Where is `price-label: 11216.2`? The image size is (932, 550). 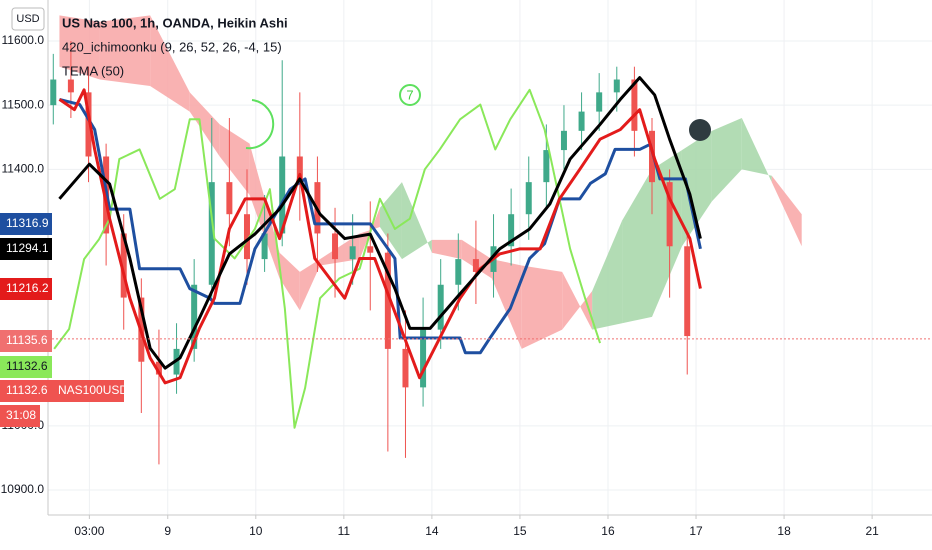 price-label: 11216.2 is located at coordinates (27, 288).